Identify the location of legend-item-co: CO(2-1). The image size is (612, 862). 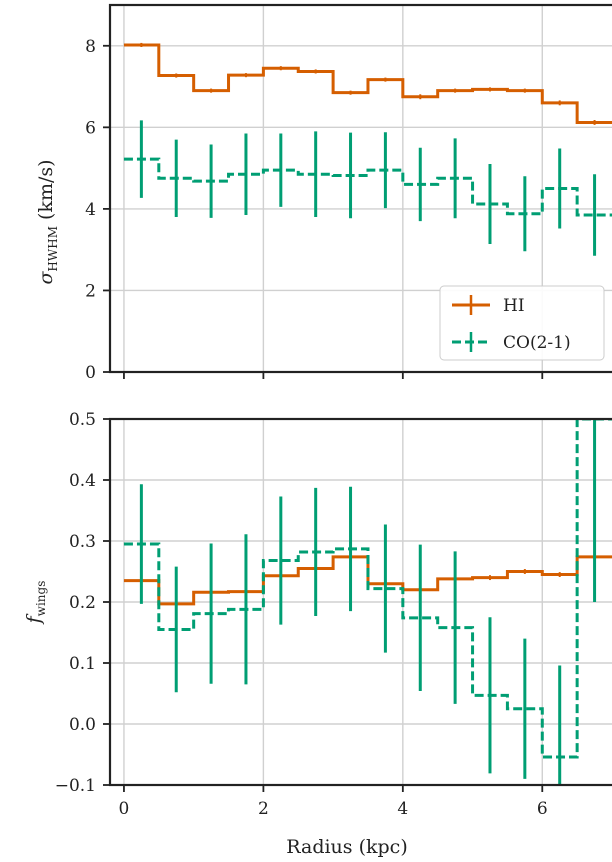
(511, 342).